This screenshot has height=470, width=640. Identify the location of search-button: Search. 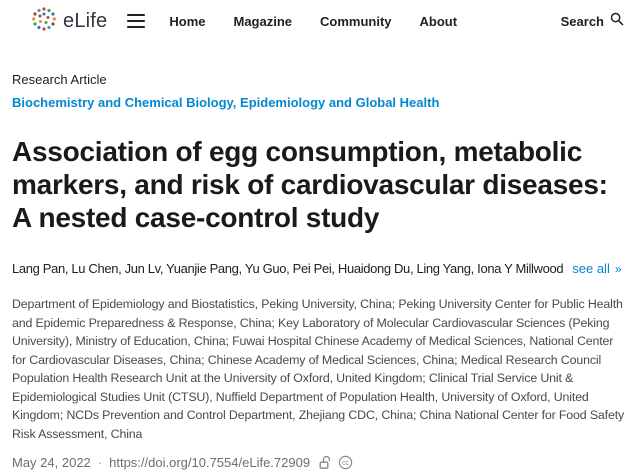
(592, 21).